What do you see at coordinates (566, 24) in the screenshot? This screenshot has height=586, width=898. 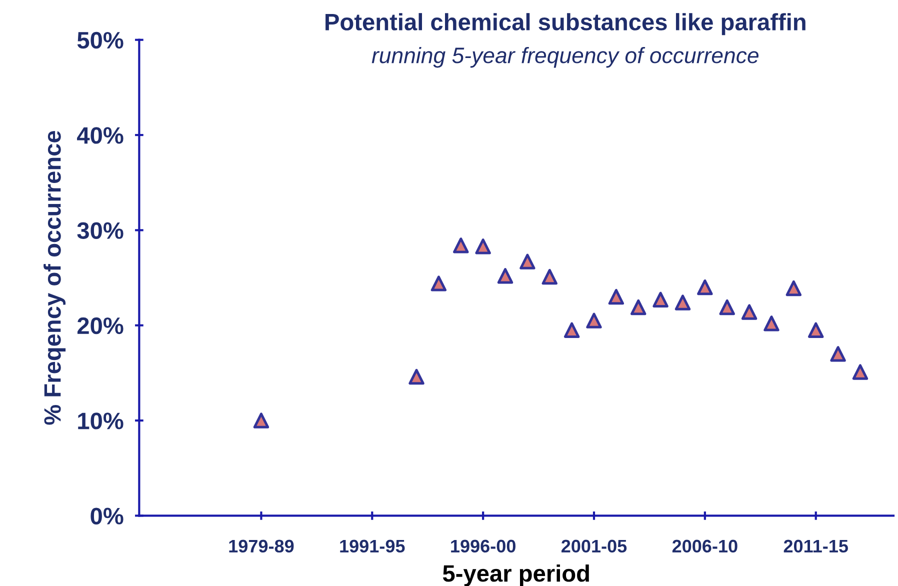 I see `chart-title: Potential chemical substances like paraffin` at bounding box center [566, 24].